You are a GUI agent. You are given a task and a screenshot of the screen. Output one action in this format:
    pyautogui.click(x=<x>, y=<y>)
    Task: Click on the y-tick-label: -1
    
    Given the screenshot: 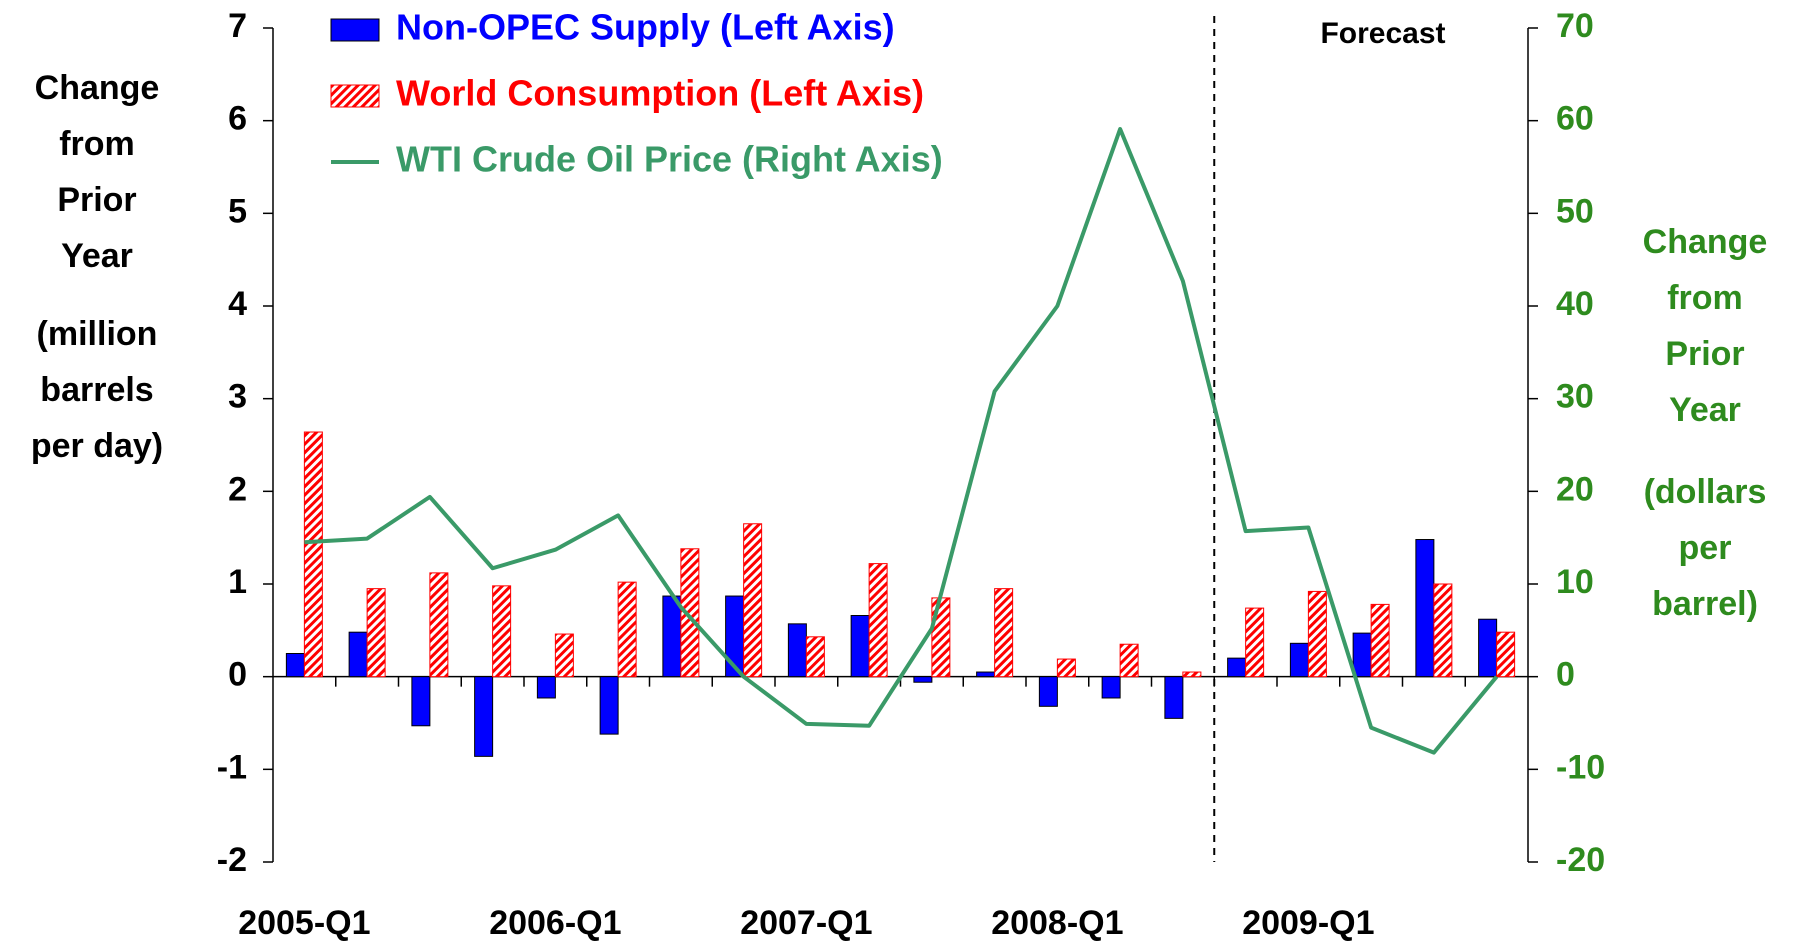 What is the action you would take?
    pyautogui.click(x=232, y=767)
    